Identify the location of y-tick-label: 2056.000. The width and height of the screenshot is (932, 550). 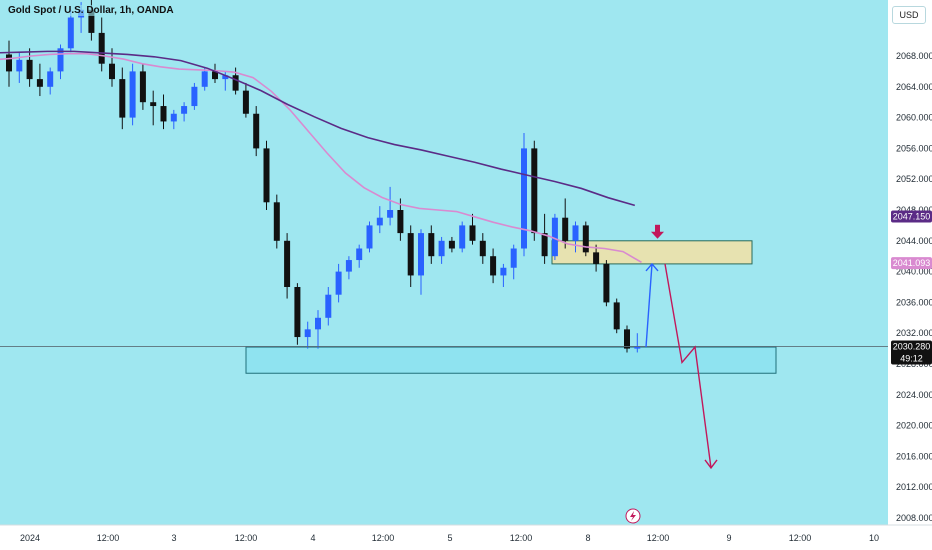
(914, 148).